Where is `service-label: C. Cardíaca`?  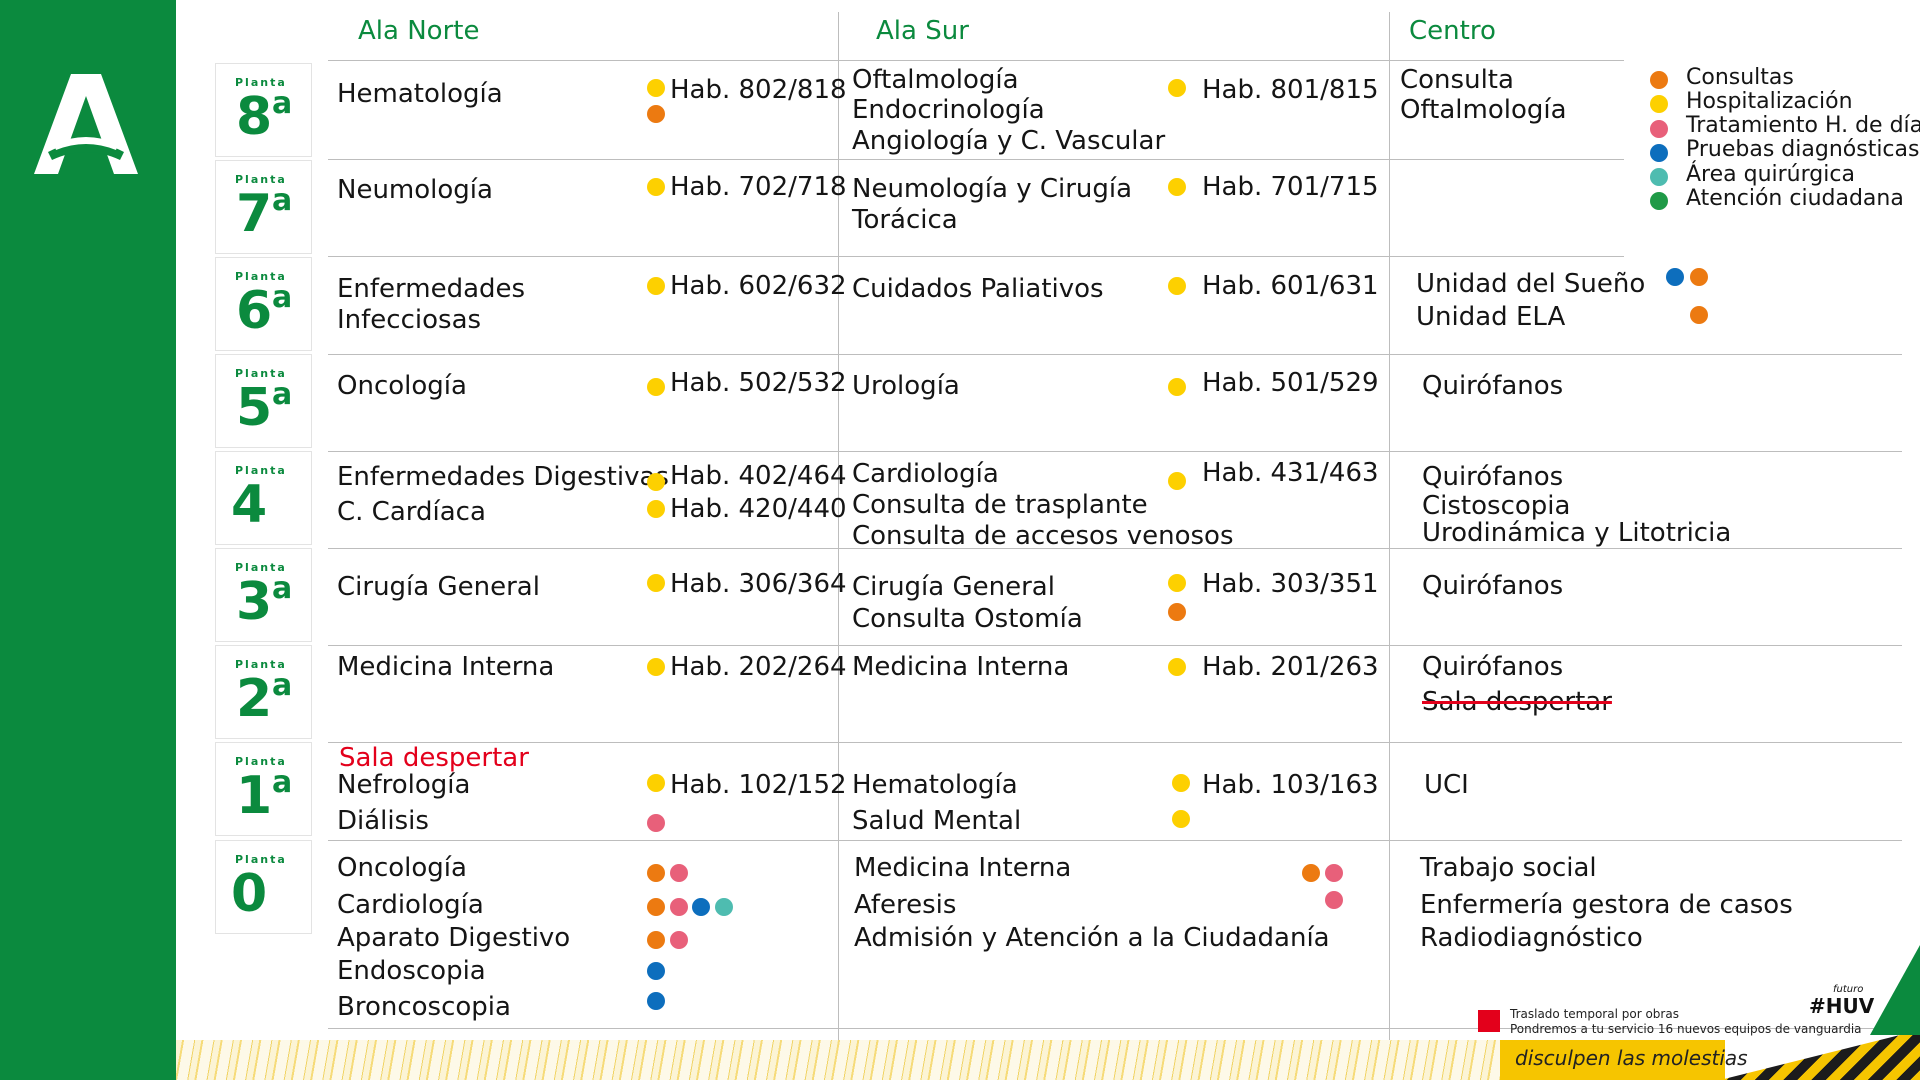 service-label: C. Cardíaca is located at coordinates (411, 512).